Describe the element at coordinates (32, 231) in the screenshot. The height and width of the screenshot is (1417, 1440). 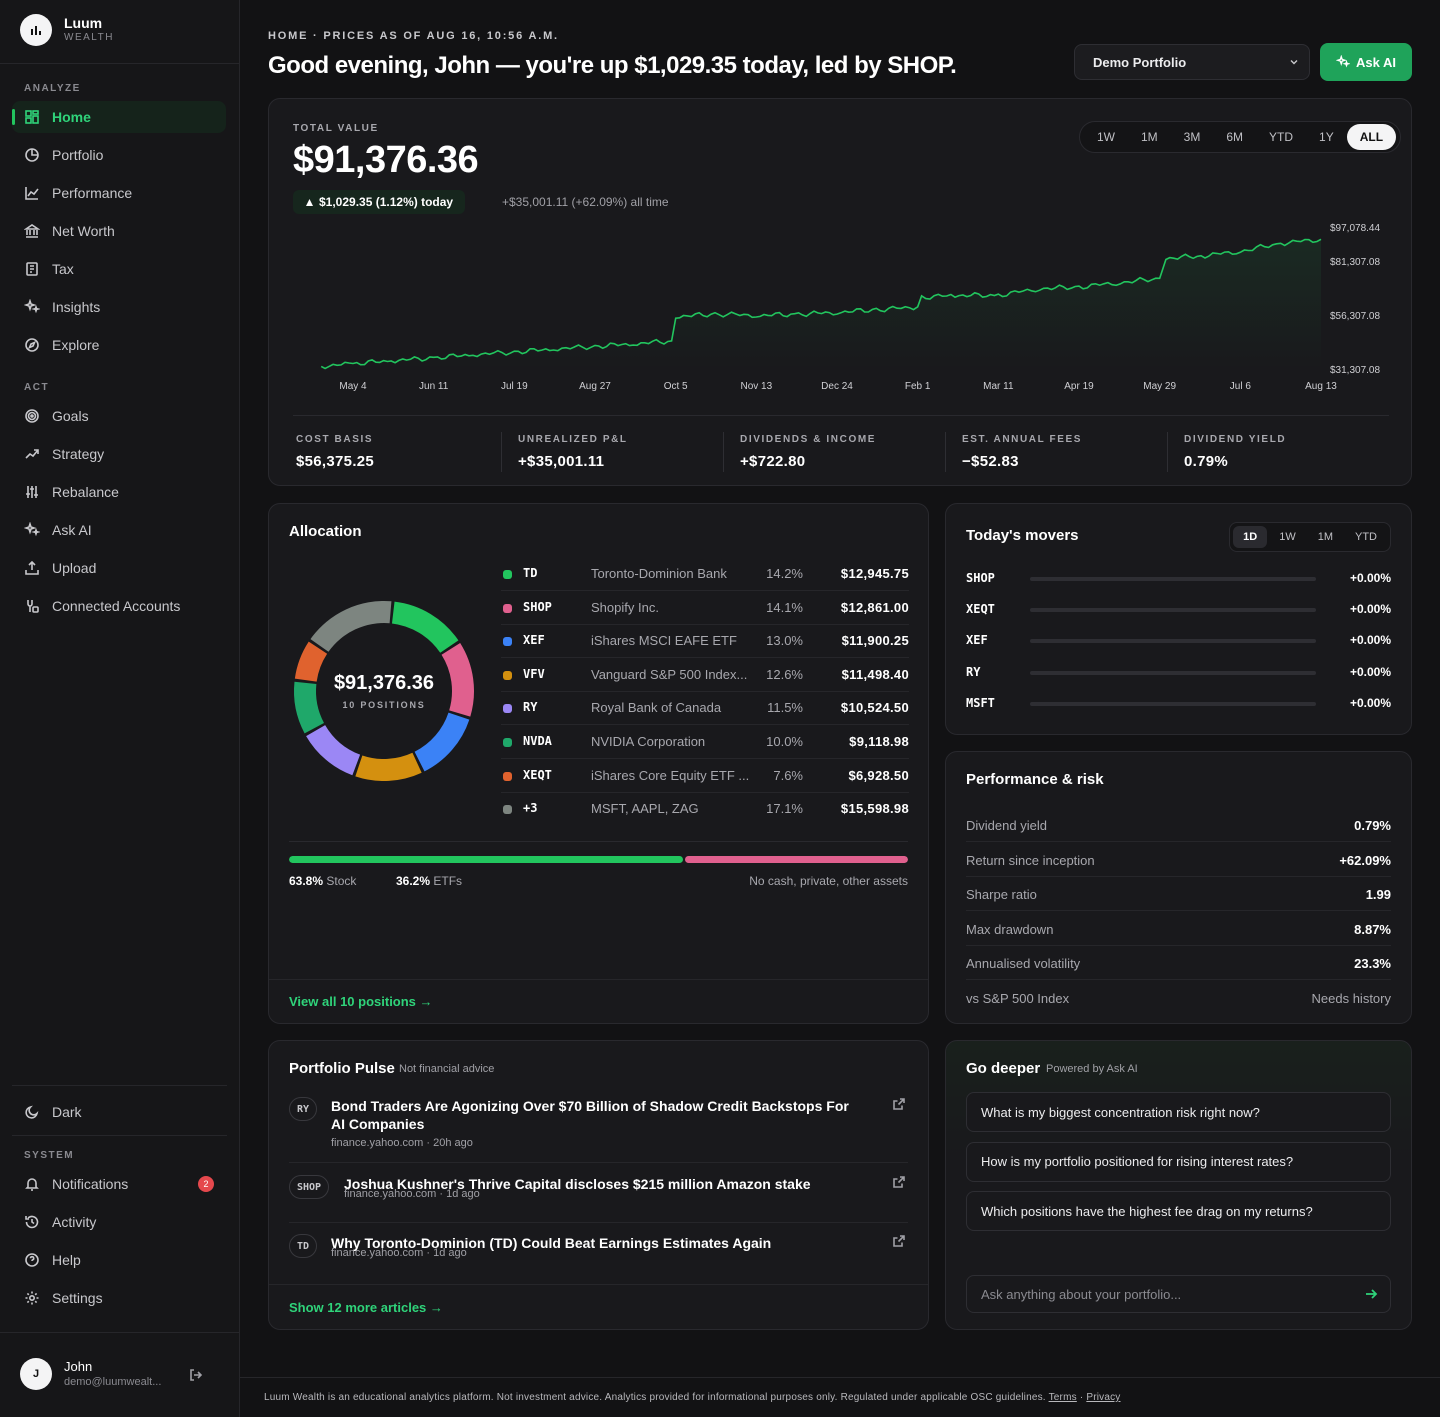
I see `bank-icon` at that location.